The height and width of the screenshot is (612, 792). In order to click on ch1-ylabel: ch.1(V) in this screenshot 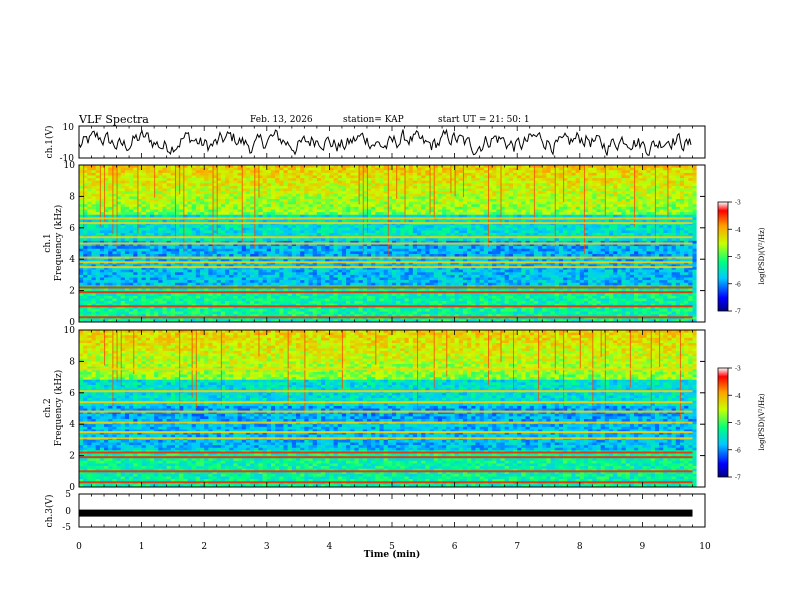, I will do `click(49, 142)`.